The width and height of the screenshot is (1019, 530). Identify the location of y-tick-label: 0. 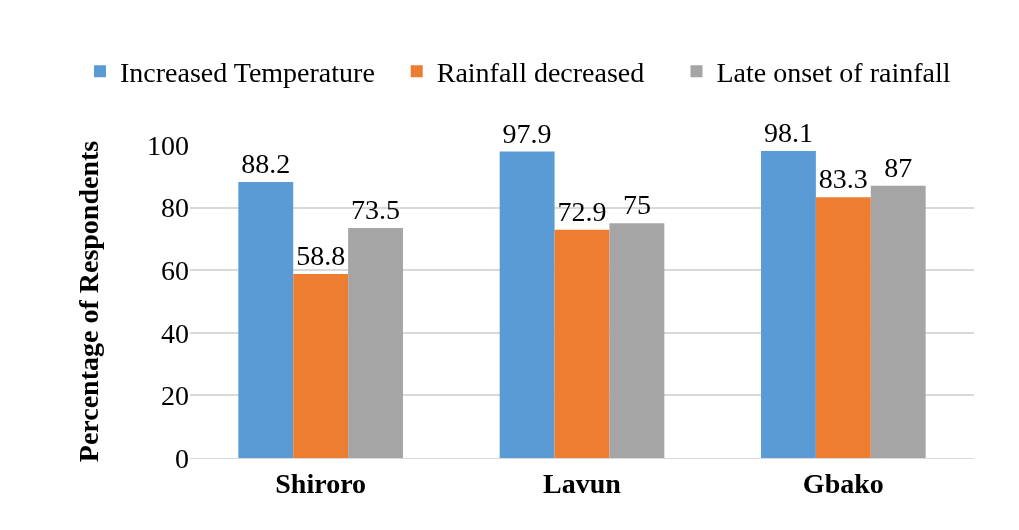
(182, 458).